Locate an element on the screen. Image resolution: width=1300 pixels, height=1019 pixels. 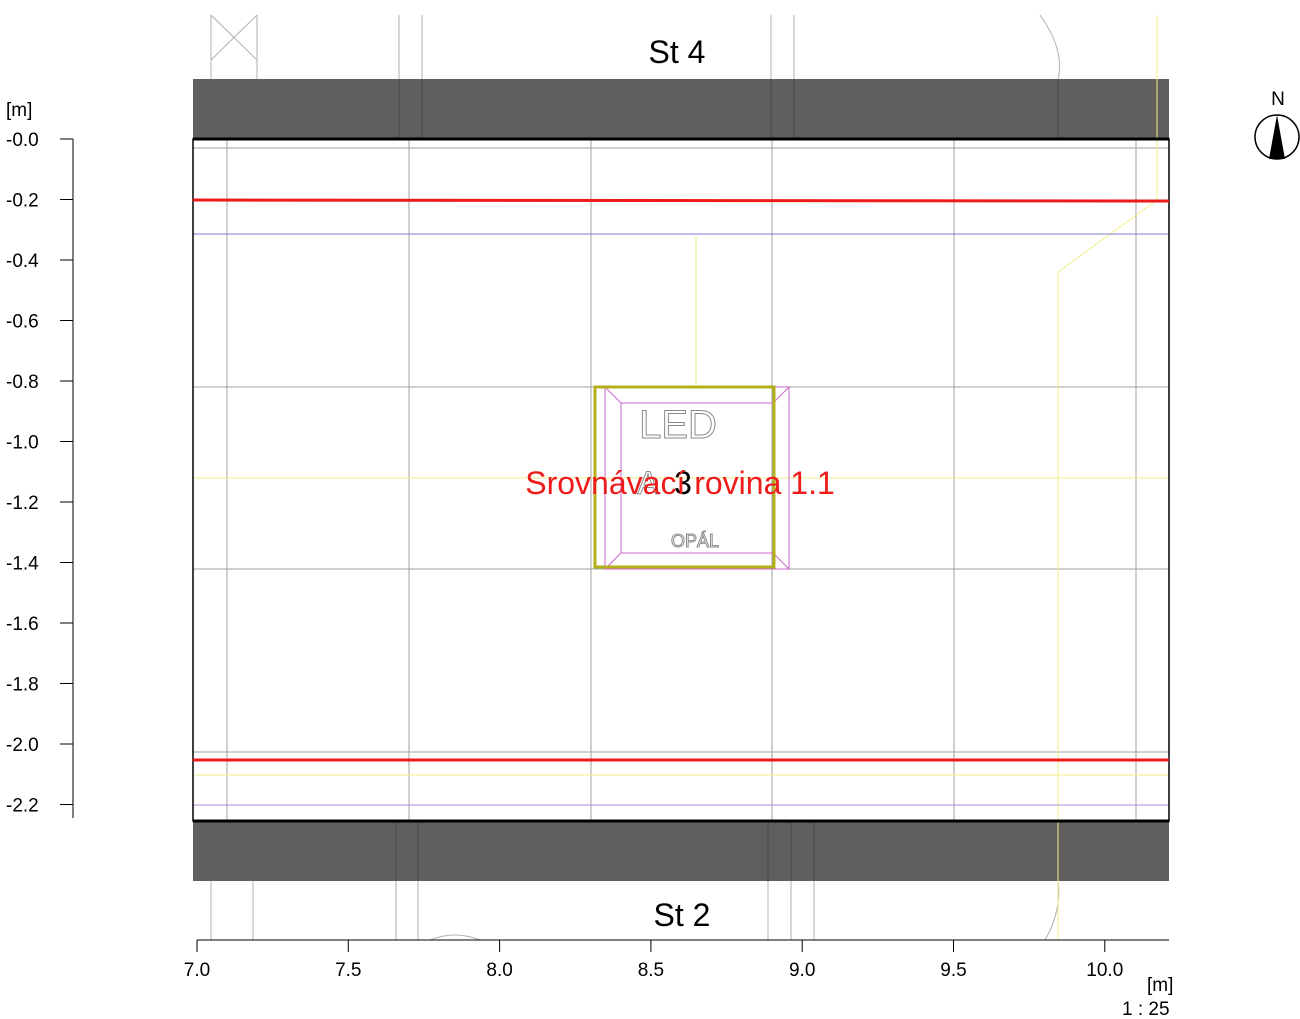
calculation-plane-top-edge is located at coordinates (681, 200).